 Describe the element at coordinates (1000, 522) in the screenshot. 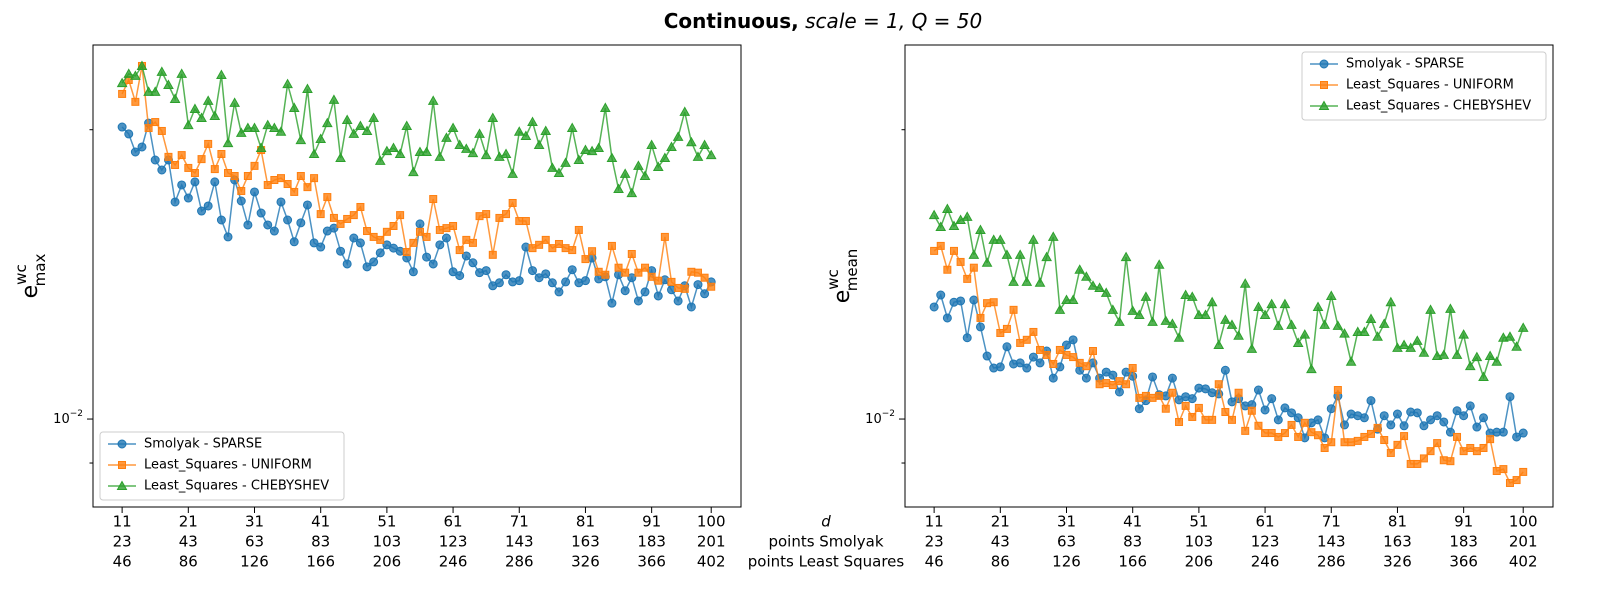

I see `x-tick-label: 21` at that location.